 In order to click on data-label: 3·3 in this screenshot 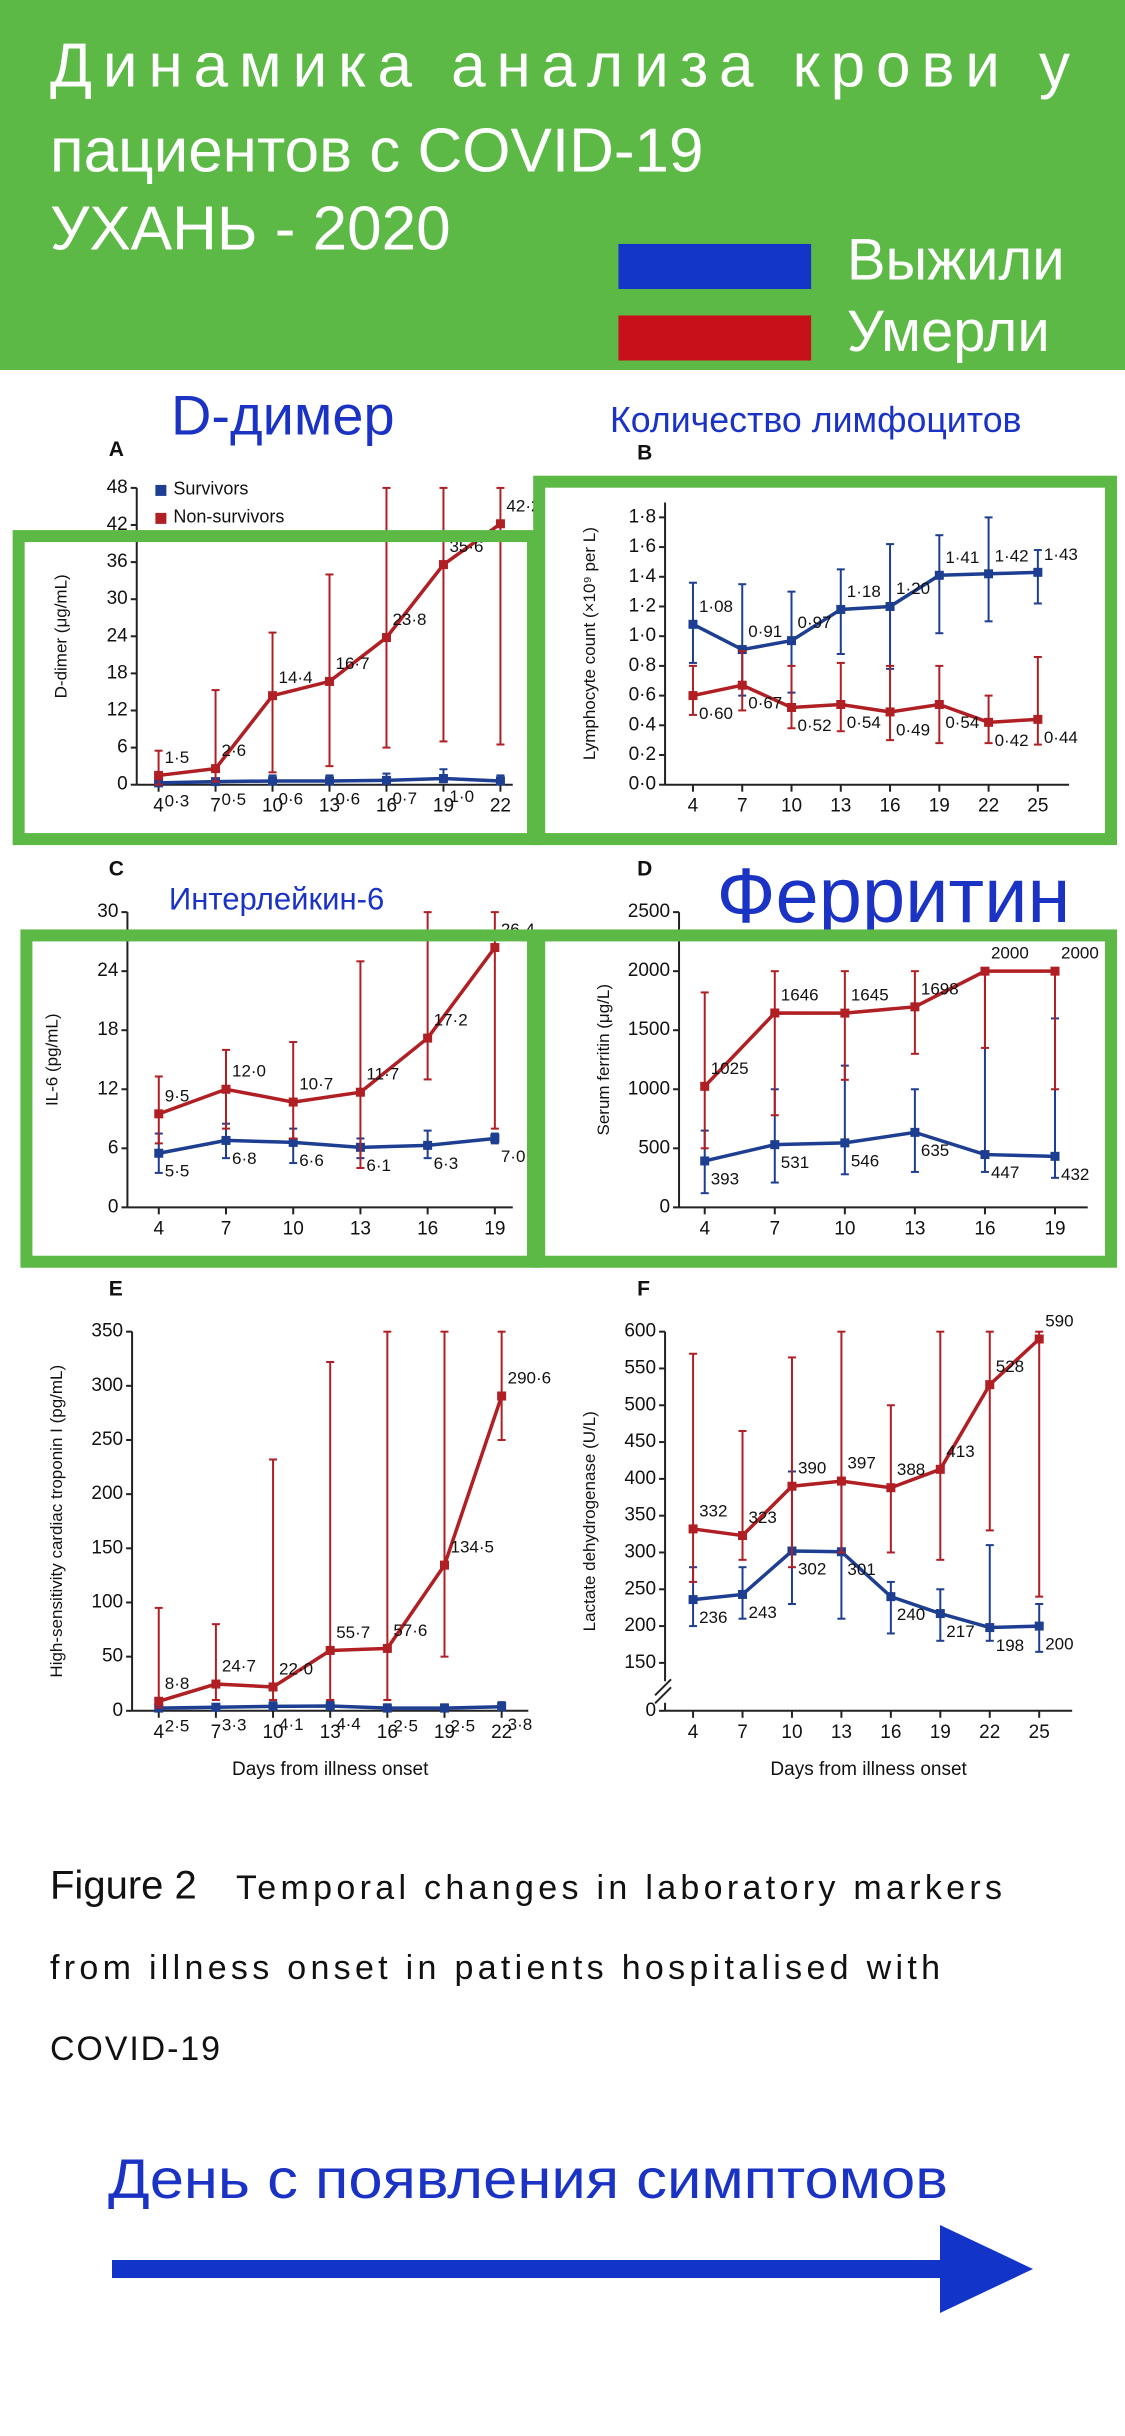, I will do `click(234, 1725)`.